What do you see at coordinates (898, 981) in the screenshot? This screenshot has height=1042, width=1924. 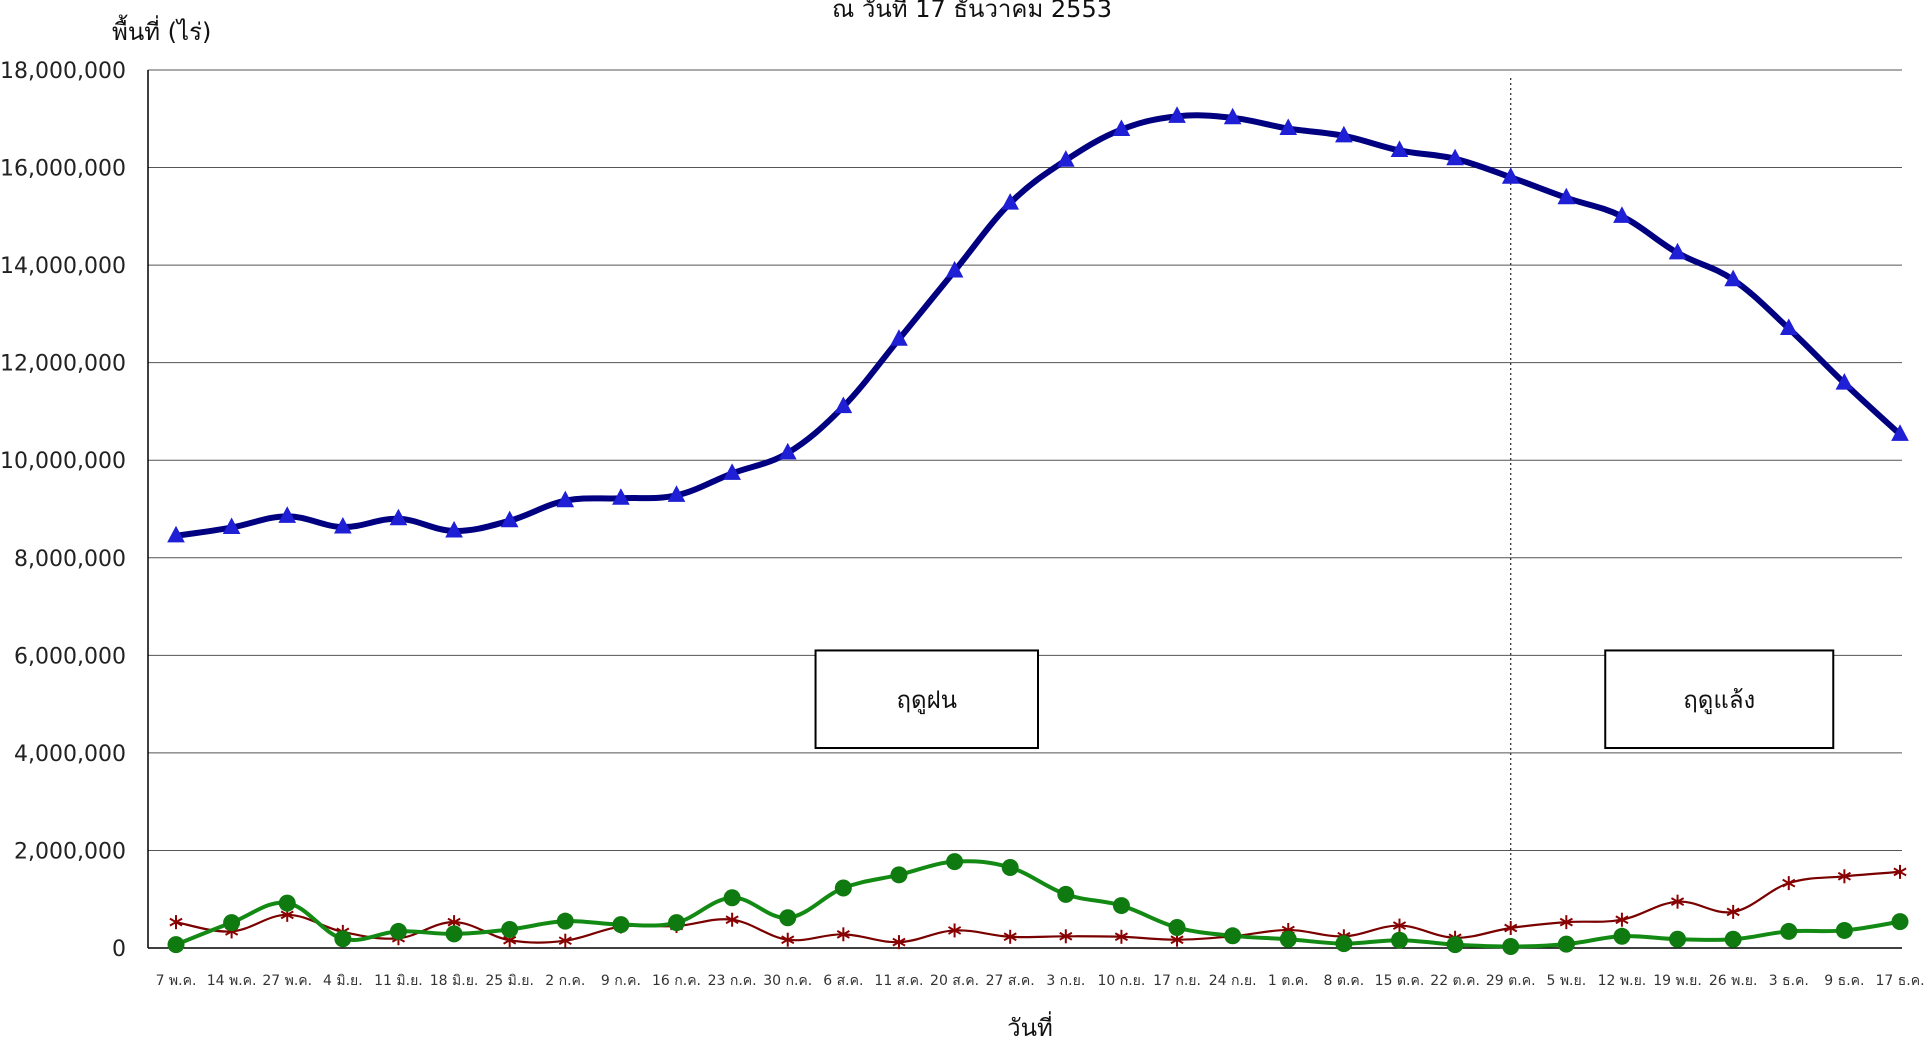 I see `x-tick-label: 11 ส.ค.` at bounding box center [898, 981].